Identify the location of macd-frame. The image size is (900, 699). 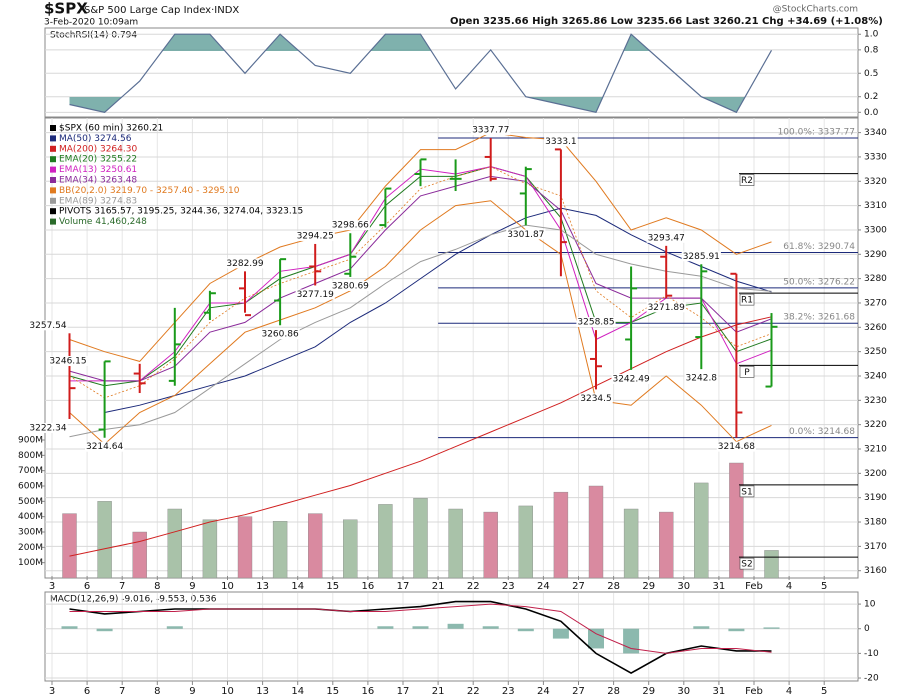
(451, 636).